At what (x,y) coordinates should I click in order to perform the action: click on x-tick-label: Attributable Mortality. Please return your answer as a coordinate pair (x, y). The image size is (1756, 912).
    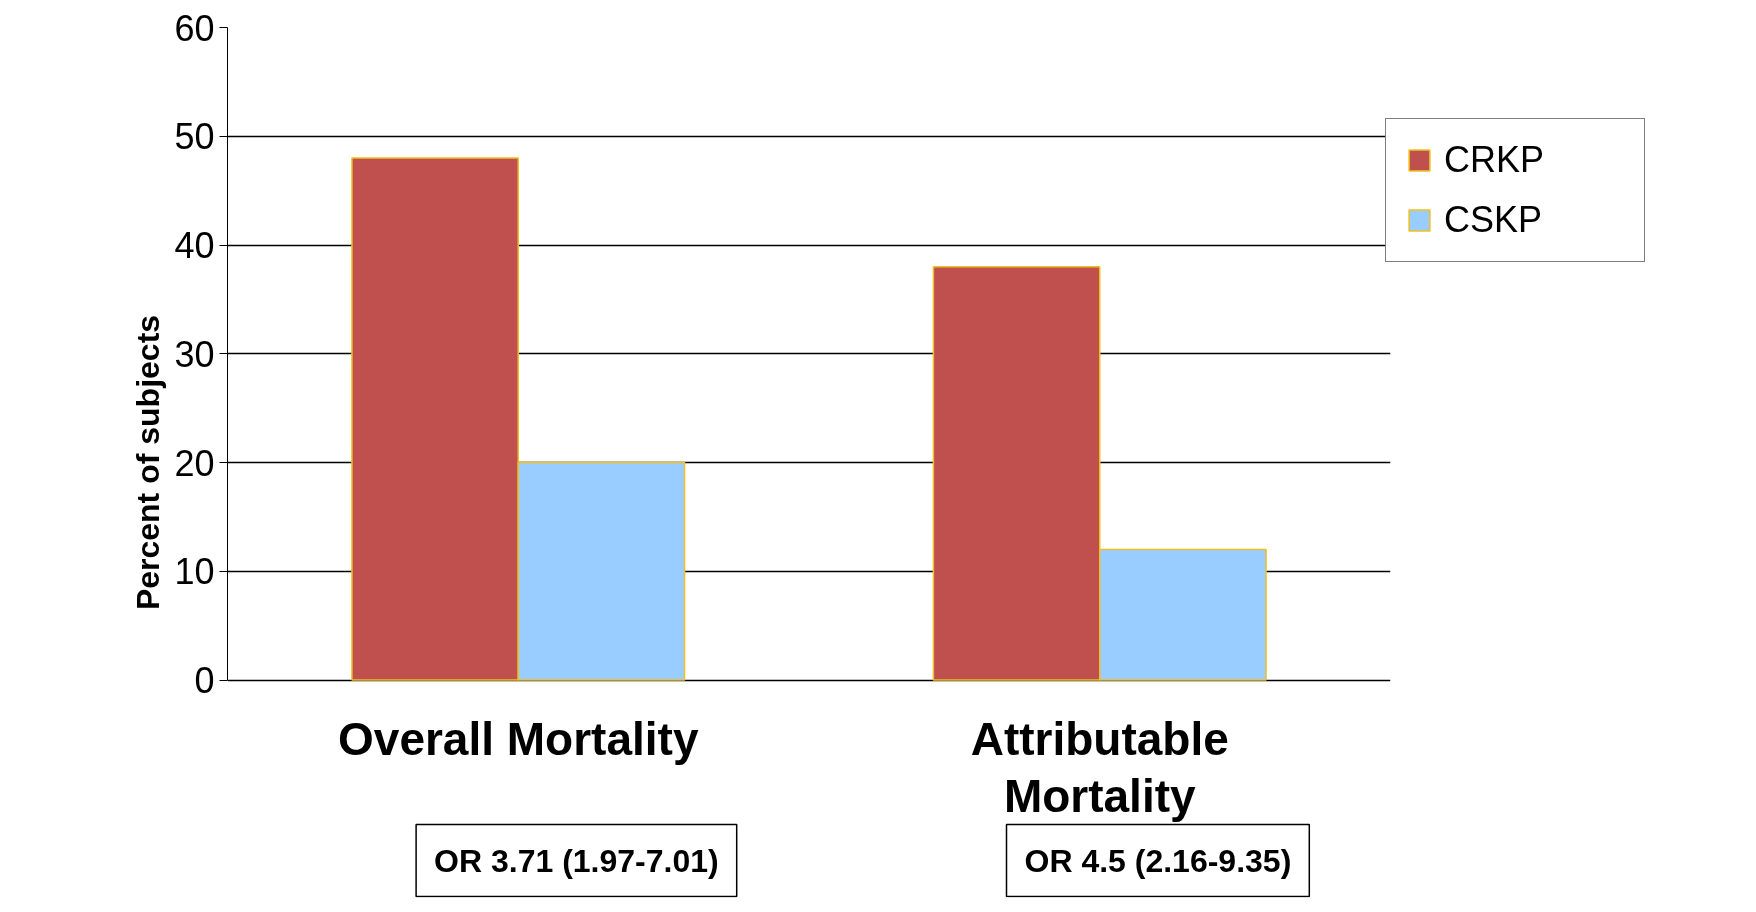
    Looking at the image, I should click on (1099, 767).